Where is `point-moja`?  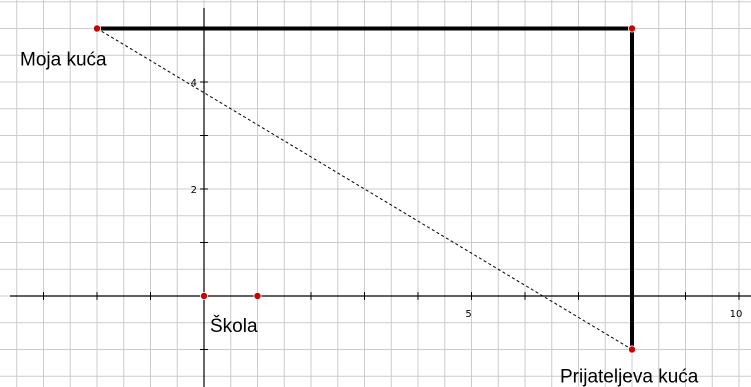 point-moja is located at coordinates (97, 28).